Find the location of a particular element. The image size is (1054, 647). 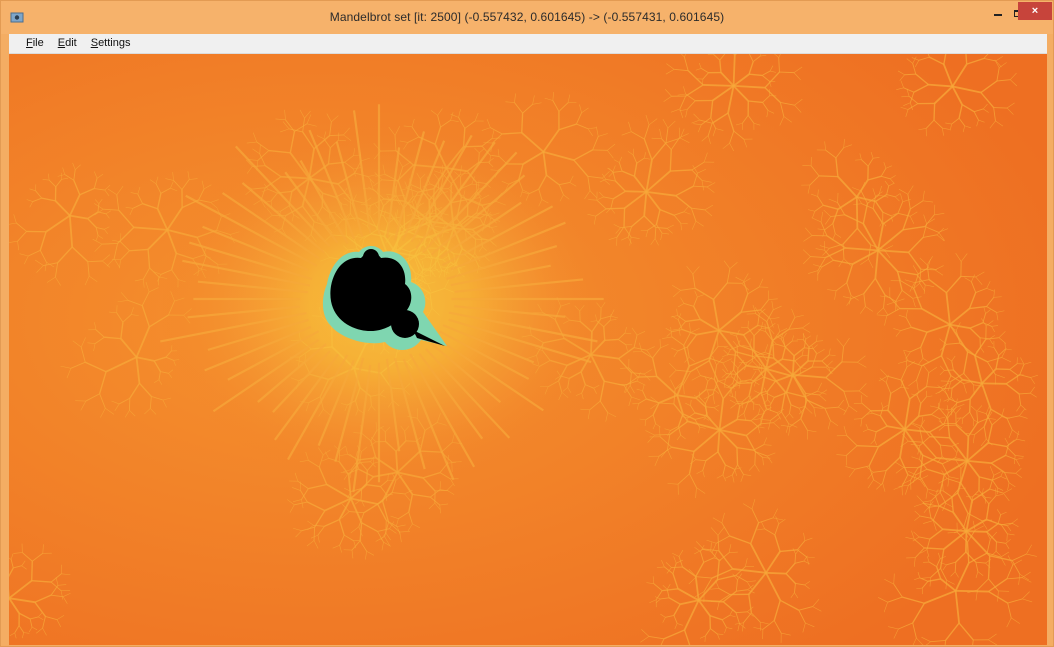

mandelbrot-minibrot is located at coordinates (384, 298).